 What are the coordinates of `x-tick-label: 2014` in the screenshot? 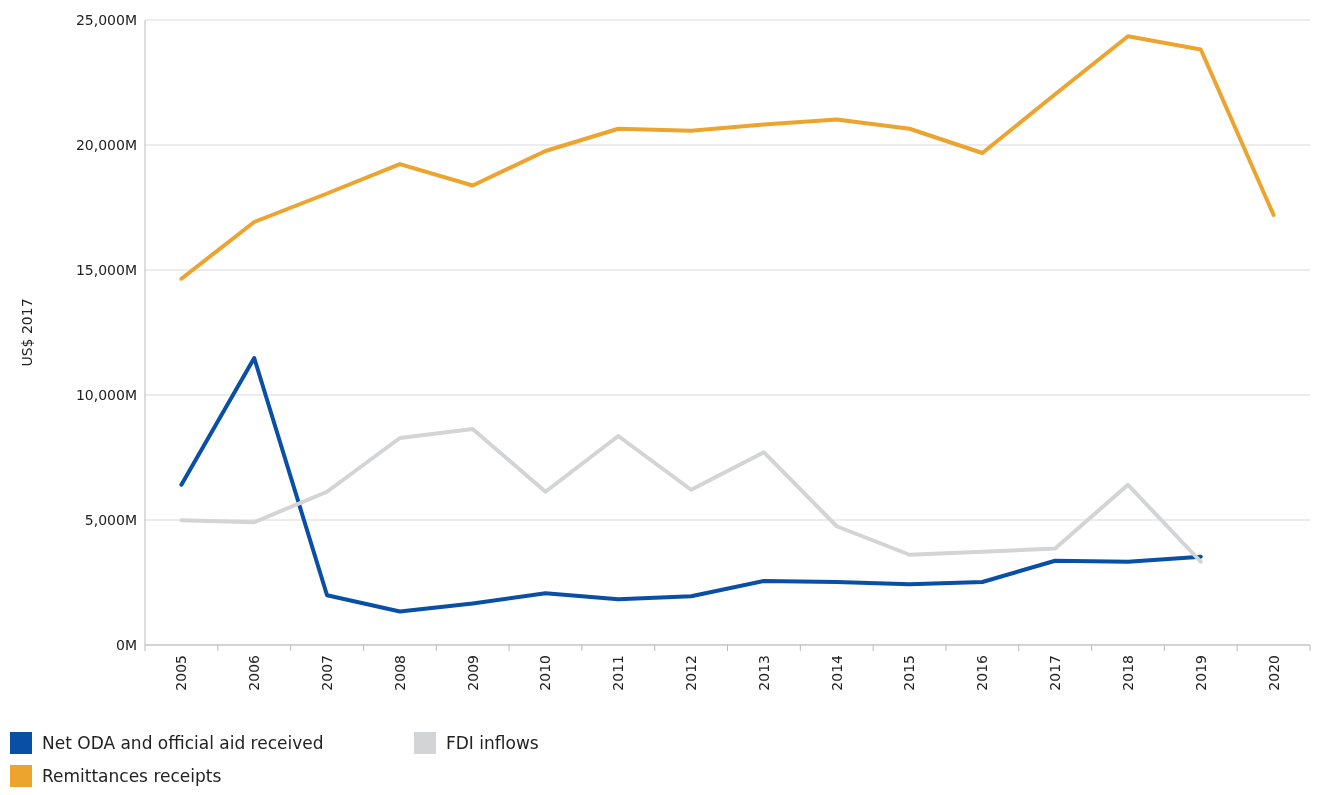 It's located at (836, 672).